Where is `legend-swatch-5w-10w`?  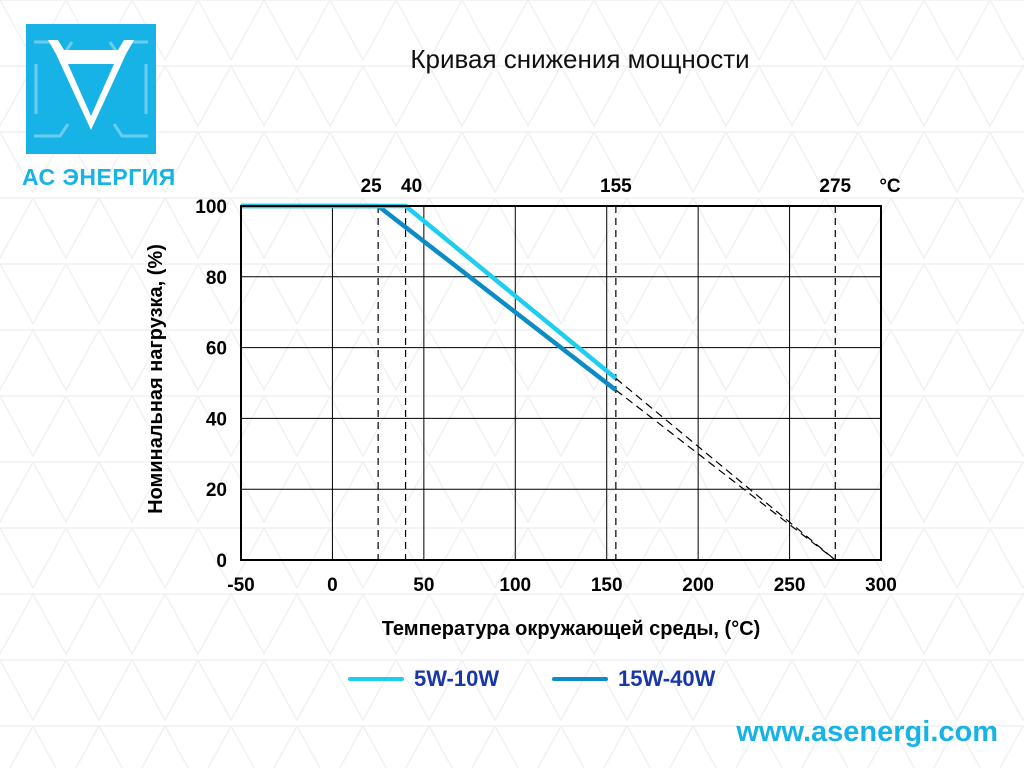 legend-swatch-5w-10w is located at coordinates (376, 679).